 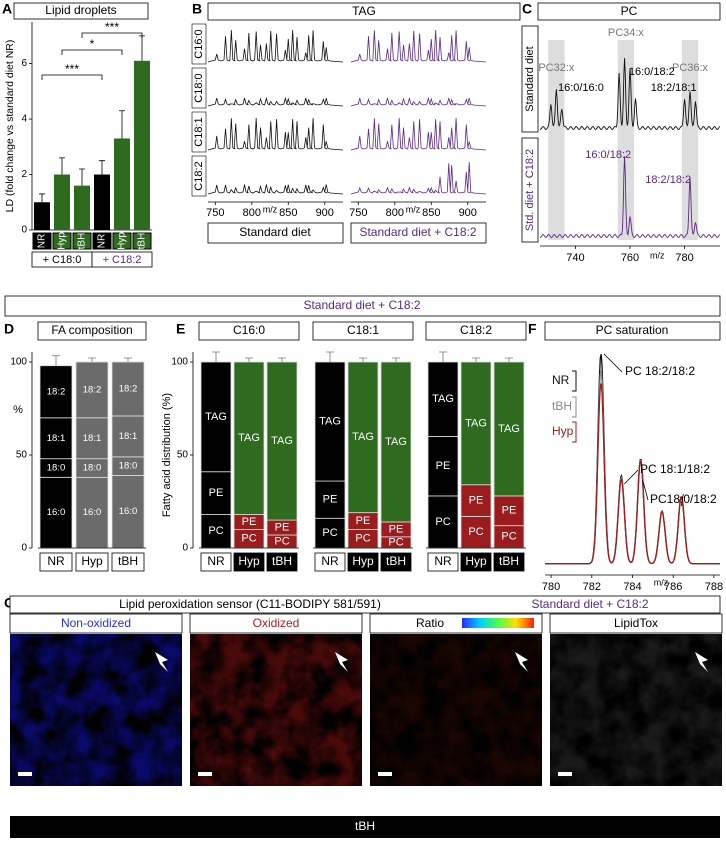 I want to click on group-label: + C18:2, so click(x=122, y=260).